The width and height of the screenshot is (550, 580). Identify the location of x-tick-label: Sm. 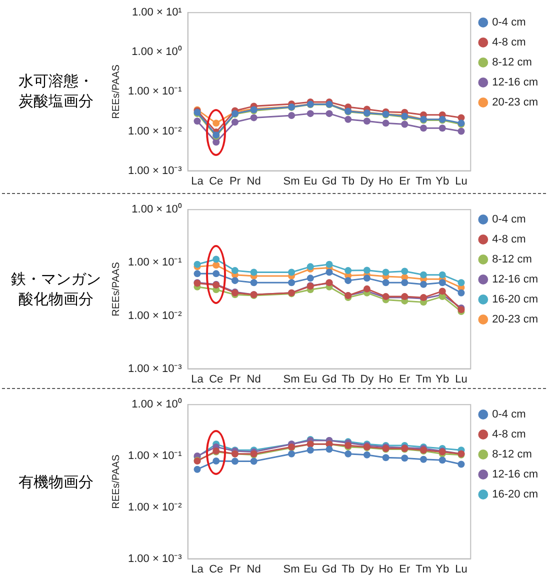
(291, 379).